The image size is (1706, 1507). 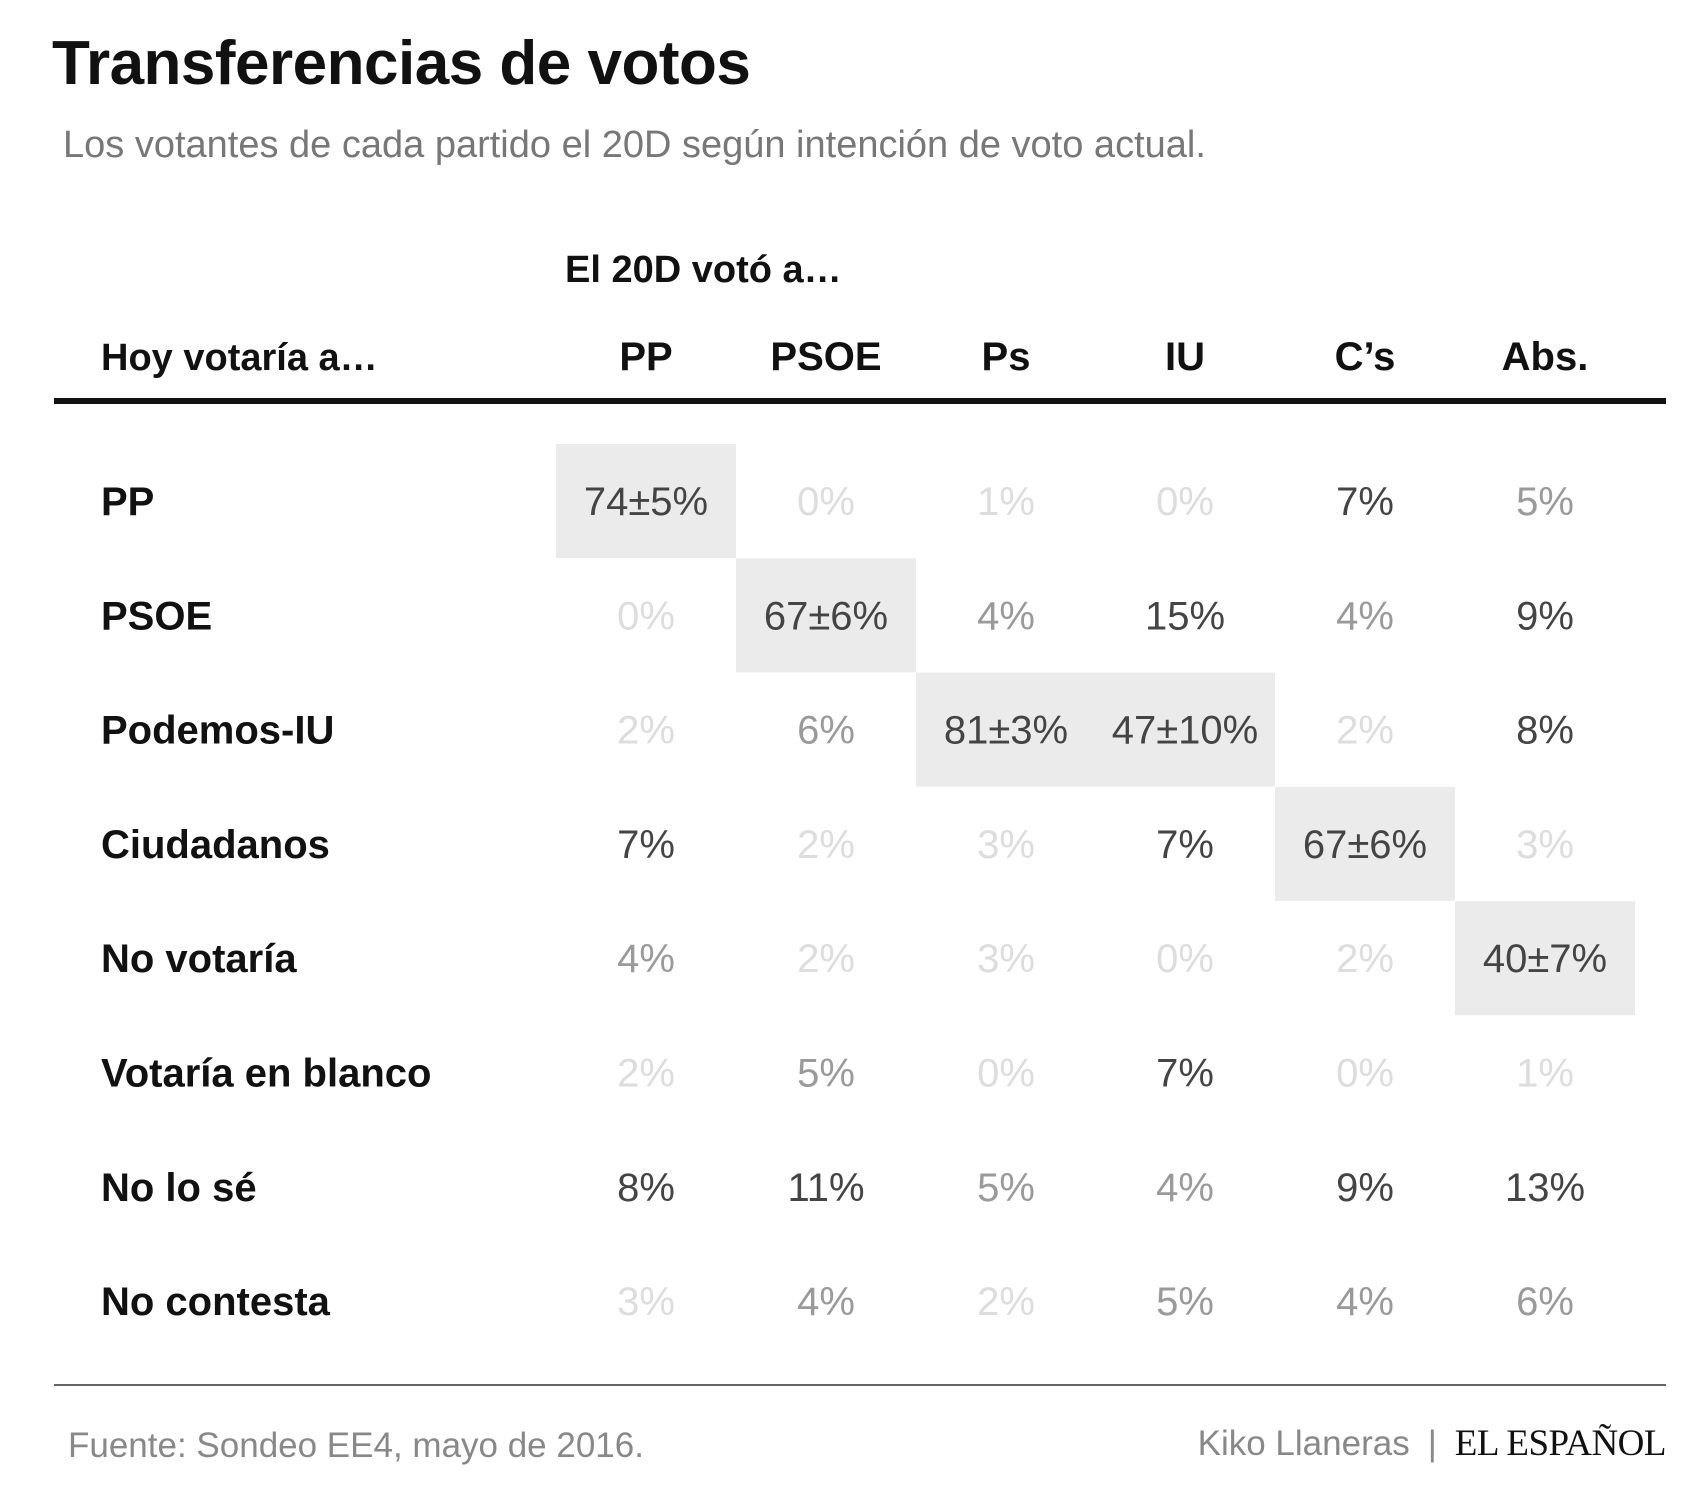 What do you see at coordinates (1303, 1443) in the screenshot?
I see `author-name: Kiko Llaneras` at bounding box center [1303, 1443].